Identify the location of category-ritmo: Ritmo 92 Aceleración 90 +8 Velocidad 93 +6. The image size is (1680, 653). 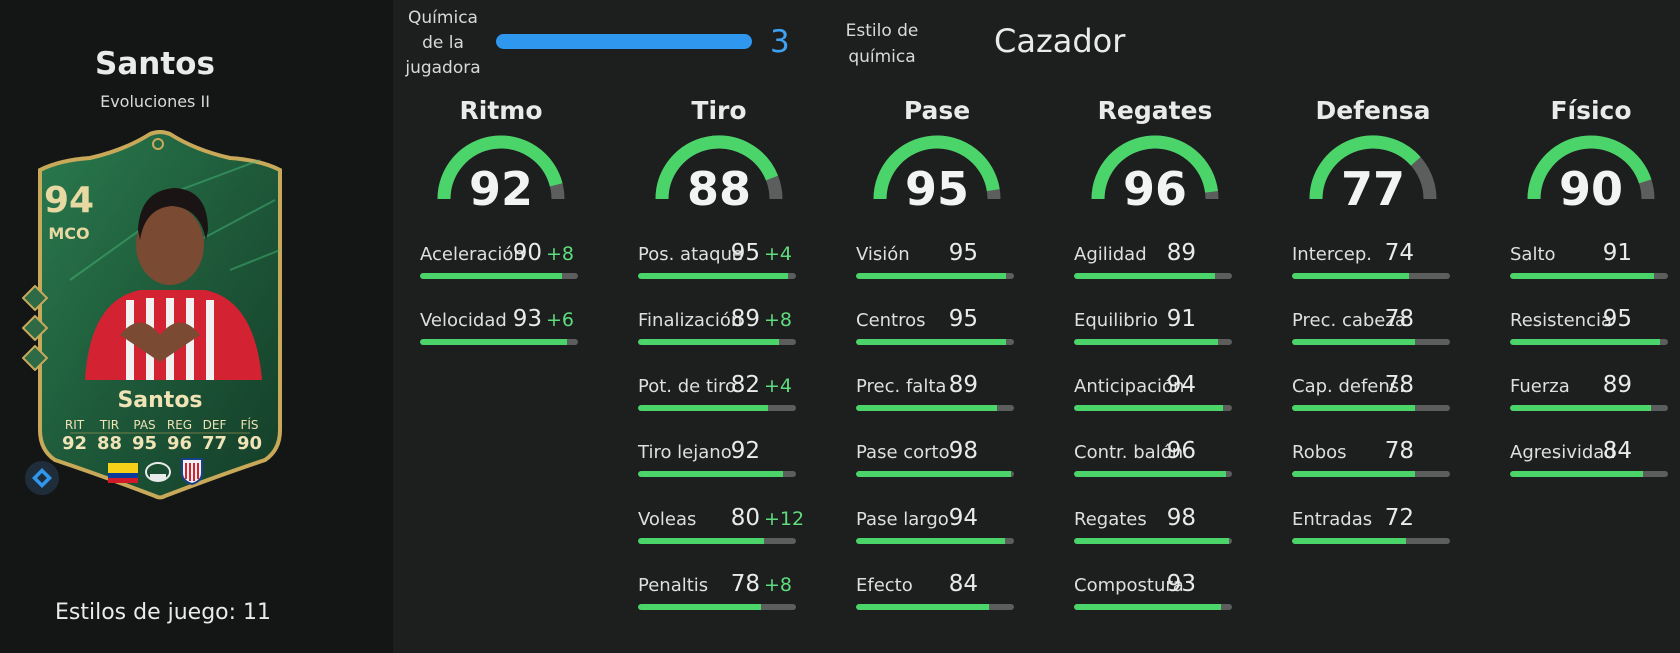
(501, 366).